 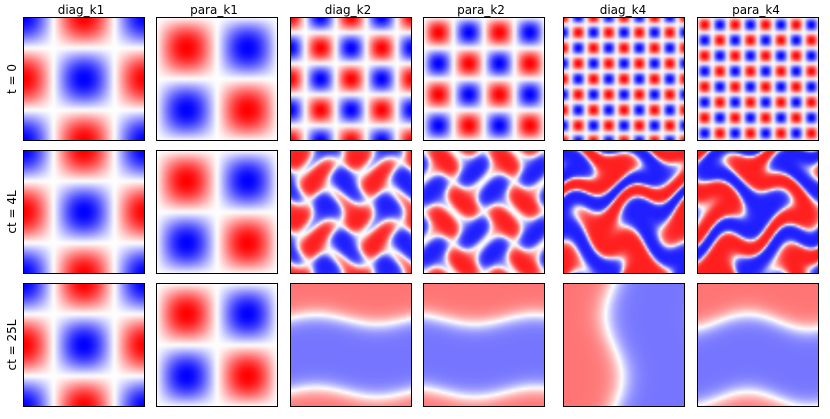 I want to click on field-panel-para_k4-row2, so click(x=758, y=212).